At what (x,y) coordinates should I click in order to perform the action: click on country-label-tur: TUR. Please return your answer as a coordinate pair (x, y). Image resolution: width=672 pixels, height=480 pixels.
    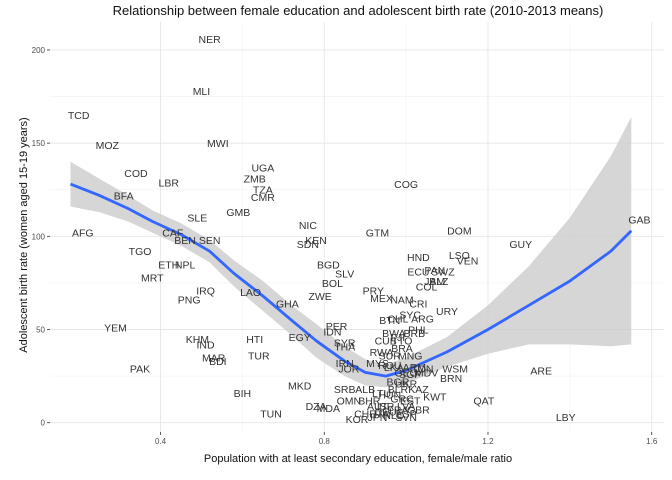
    Looking at the image, I should click on (259, 357).